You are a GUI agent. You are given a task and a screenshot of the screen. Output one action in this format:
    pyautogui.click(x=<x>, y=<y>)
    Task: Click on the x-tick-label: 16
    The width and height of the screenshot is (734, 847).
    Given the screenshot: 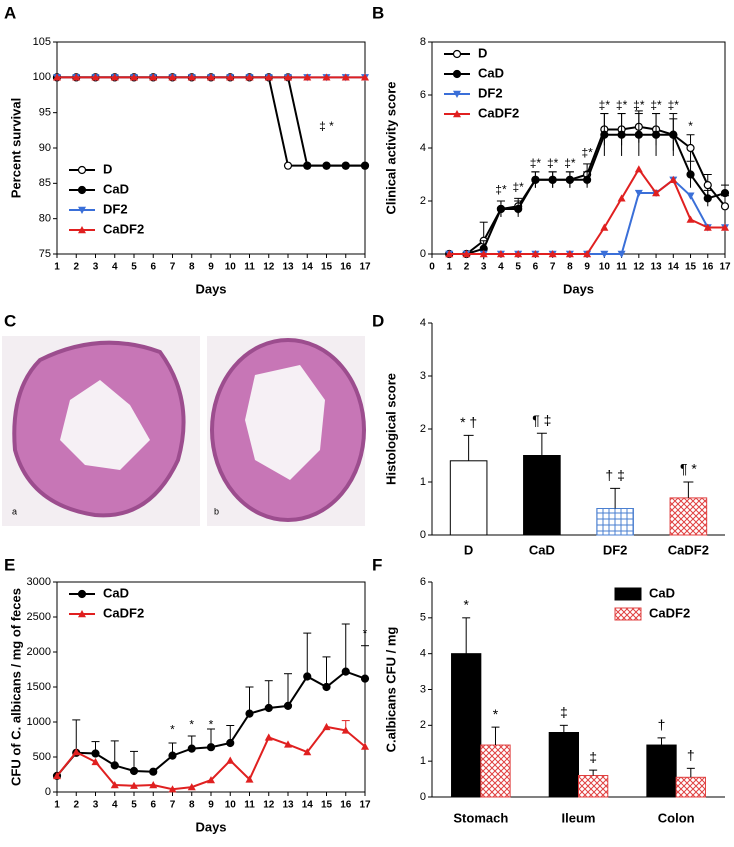 What is the action you would take?
    pyautogui.click(x=346, y=267)
    